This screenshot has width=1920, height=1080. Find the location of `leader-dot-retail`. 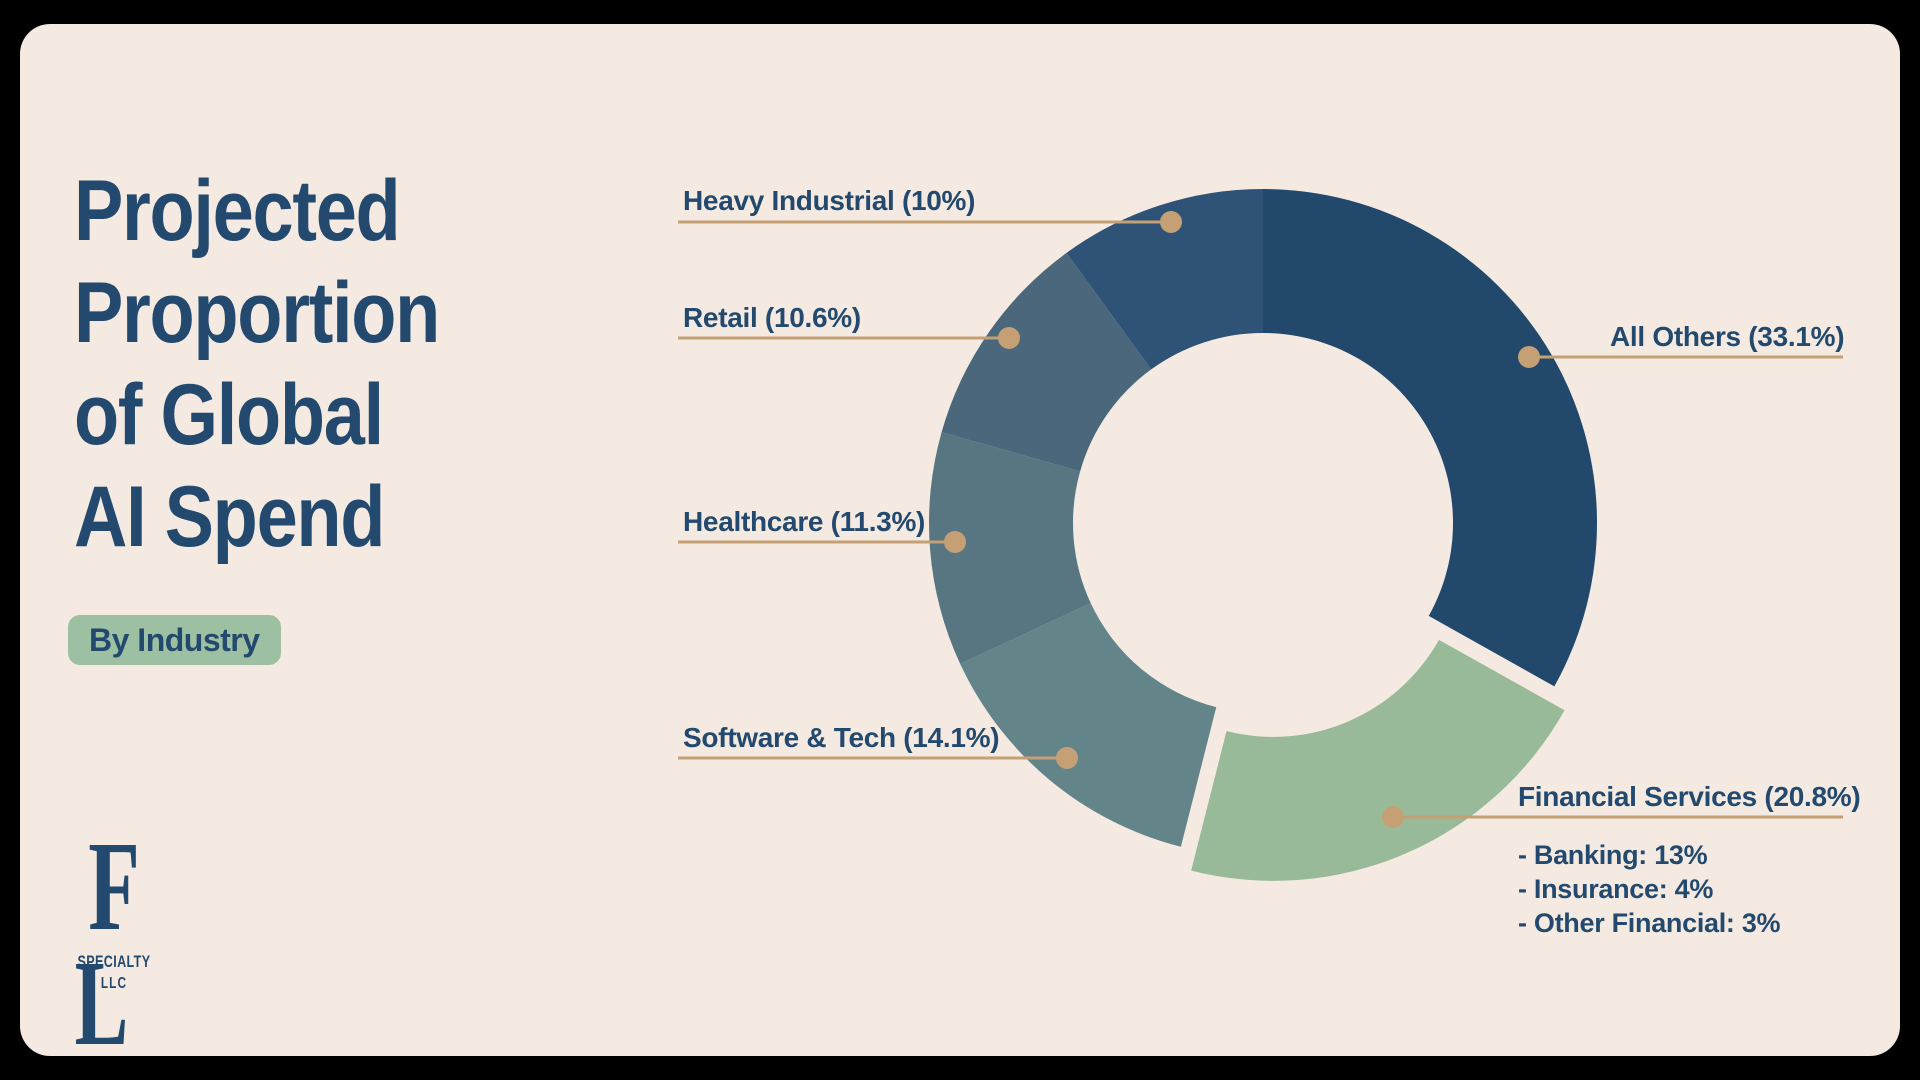

leader-dot-retail is located at coordinates (1009, 338).